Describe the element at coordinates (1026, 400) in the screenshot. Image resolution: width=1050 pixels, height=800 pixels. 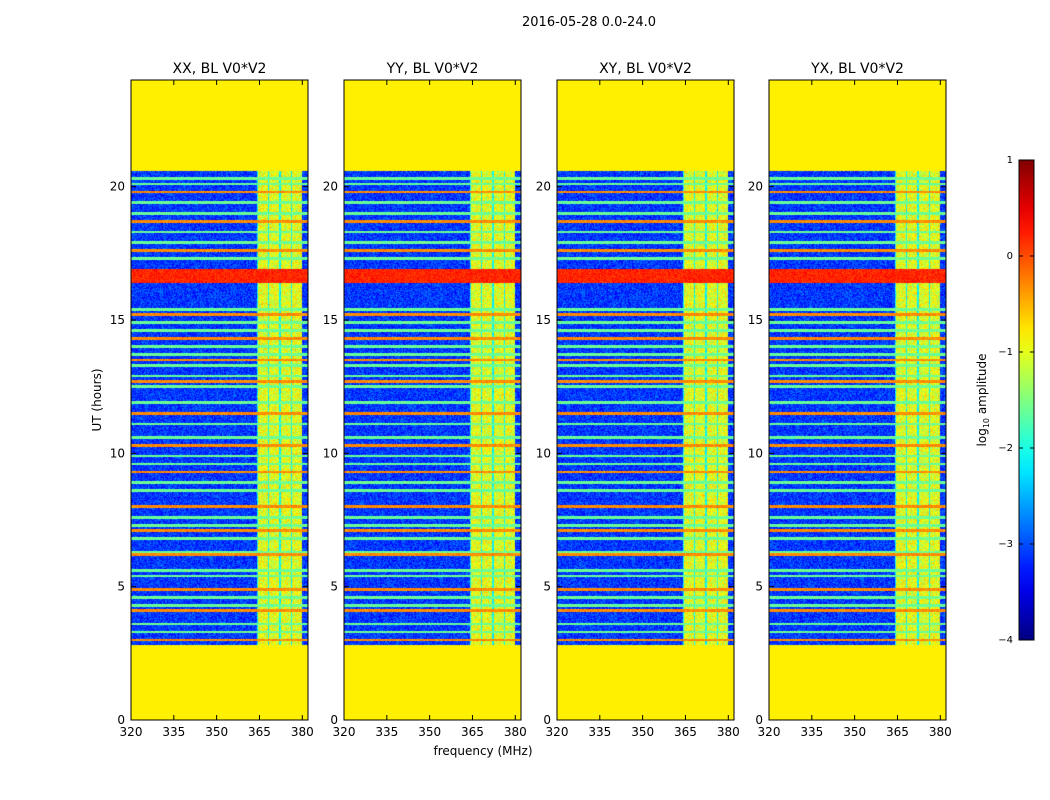
I see `colorbar-gradient` at that location.